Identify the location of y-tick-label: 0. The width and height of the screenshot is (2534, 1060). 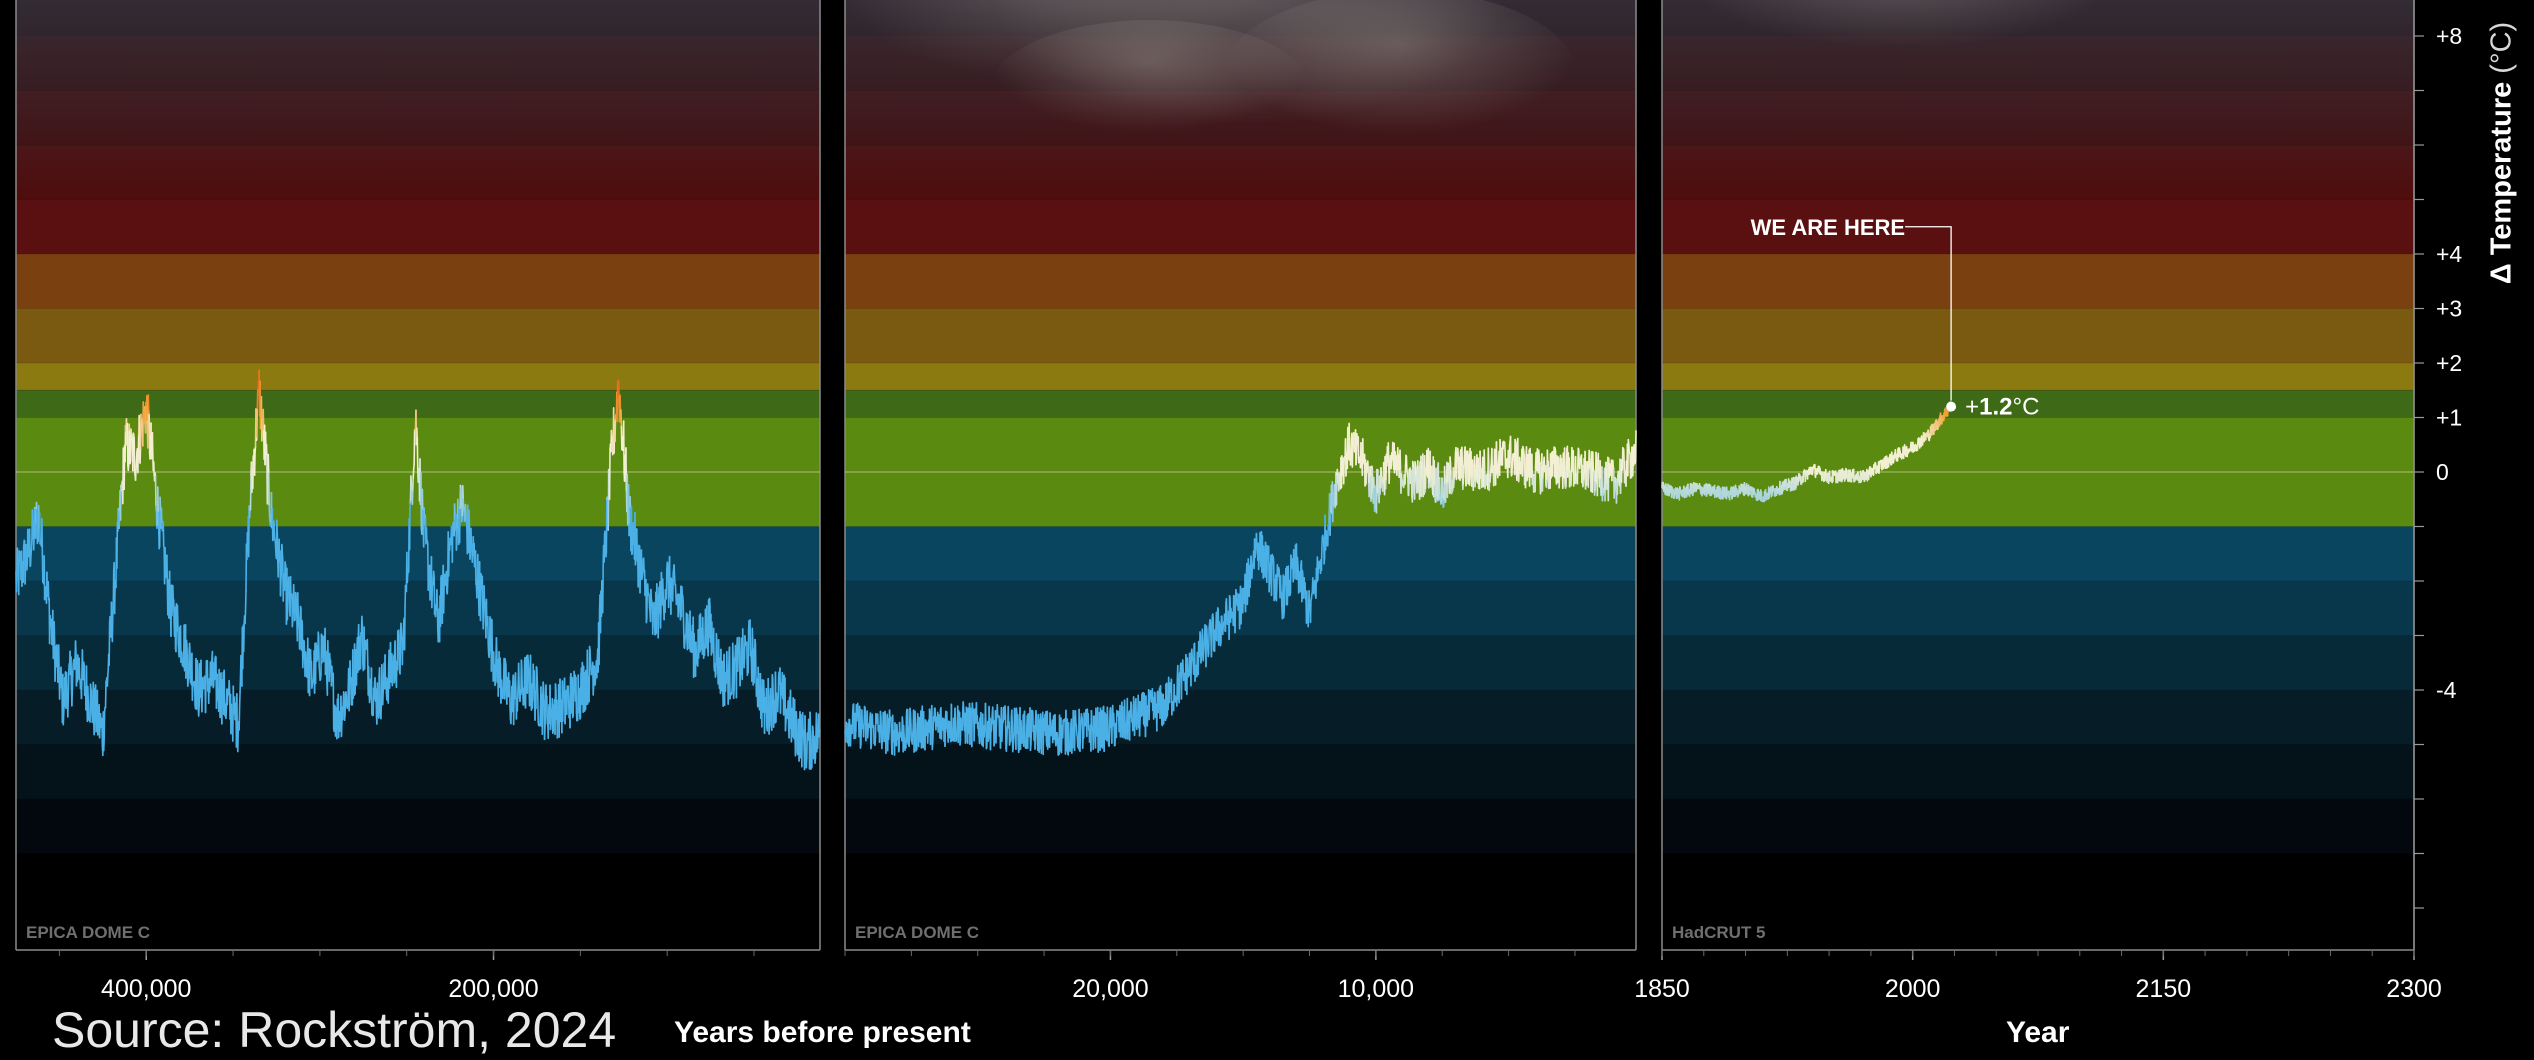
(2442, 472).